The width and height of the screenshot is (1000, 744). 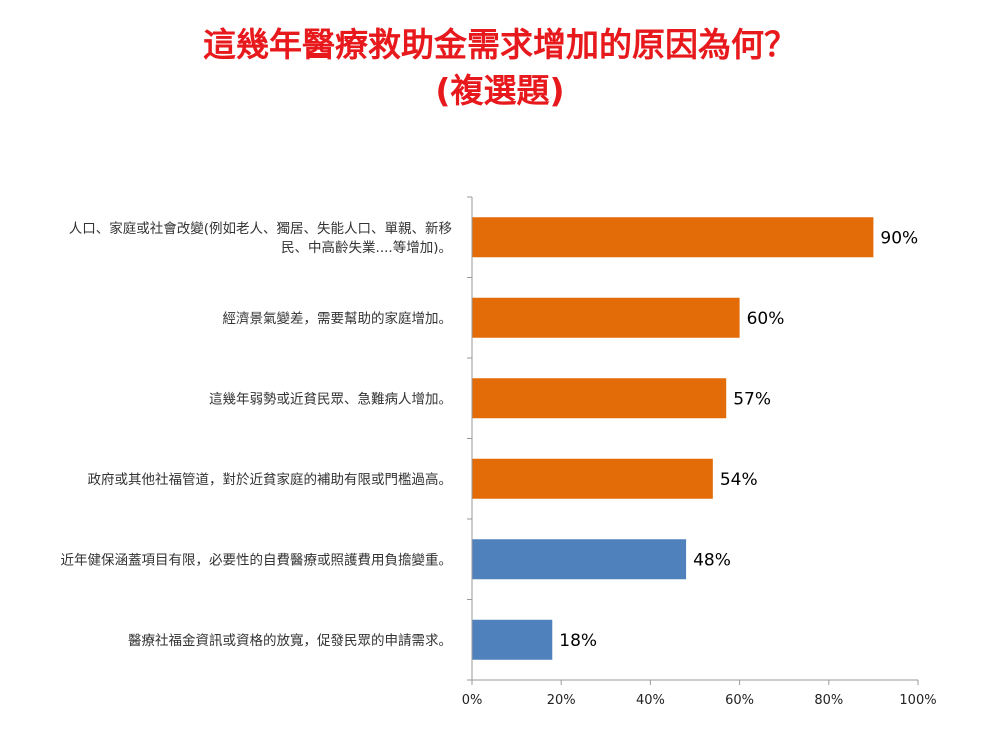 I want to click on x-tick-label-60: 60%, so click(x=739, y=700).